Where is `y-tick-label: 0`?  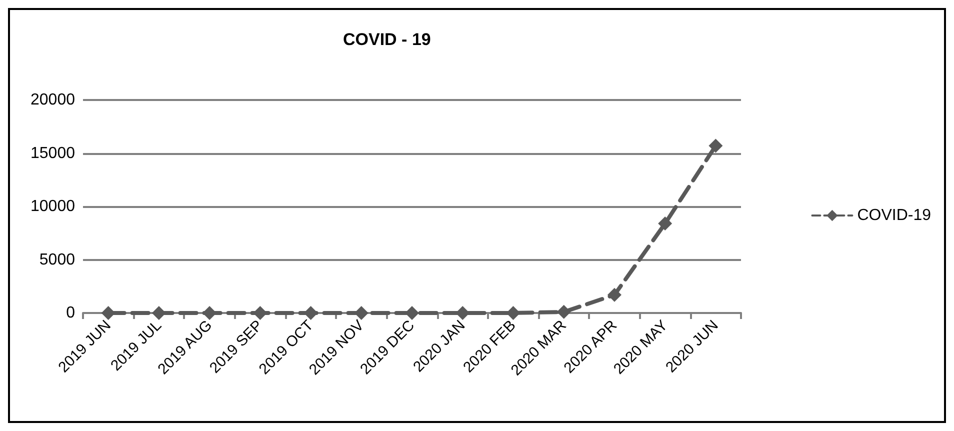
y-tick-label: 0 is located at coordinates (71, 313).